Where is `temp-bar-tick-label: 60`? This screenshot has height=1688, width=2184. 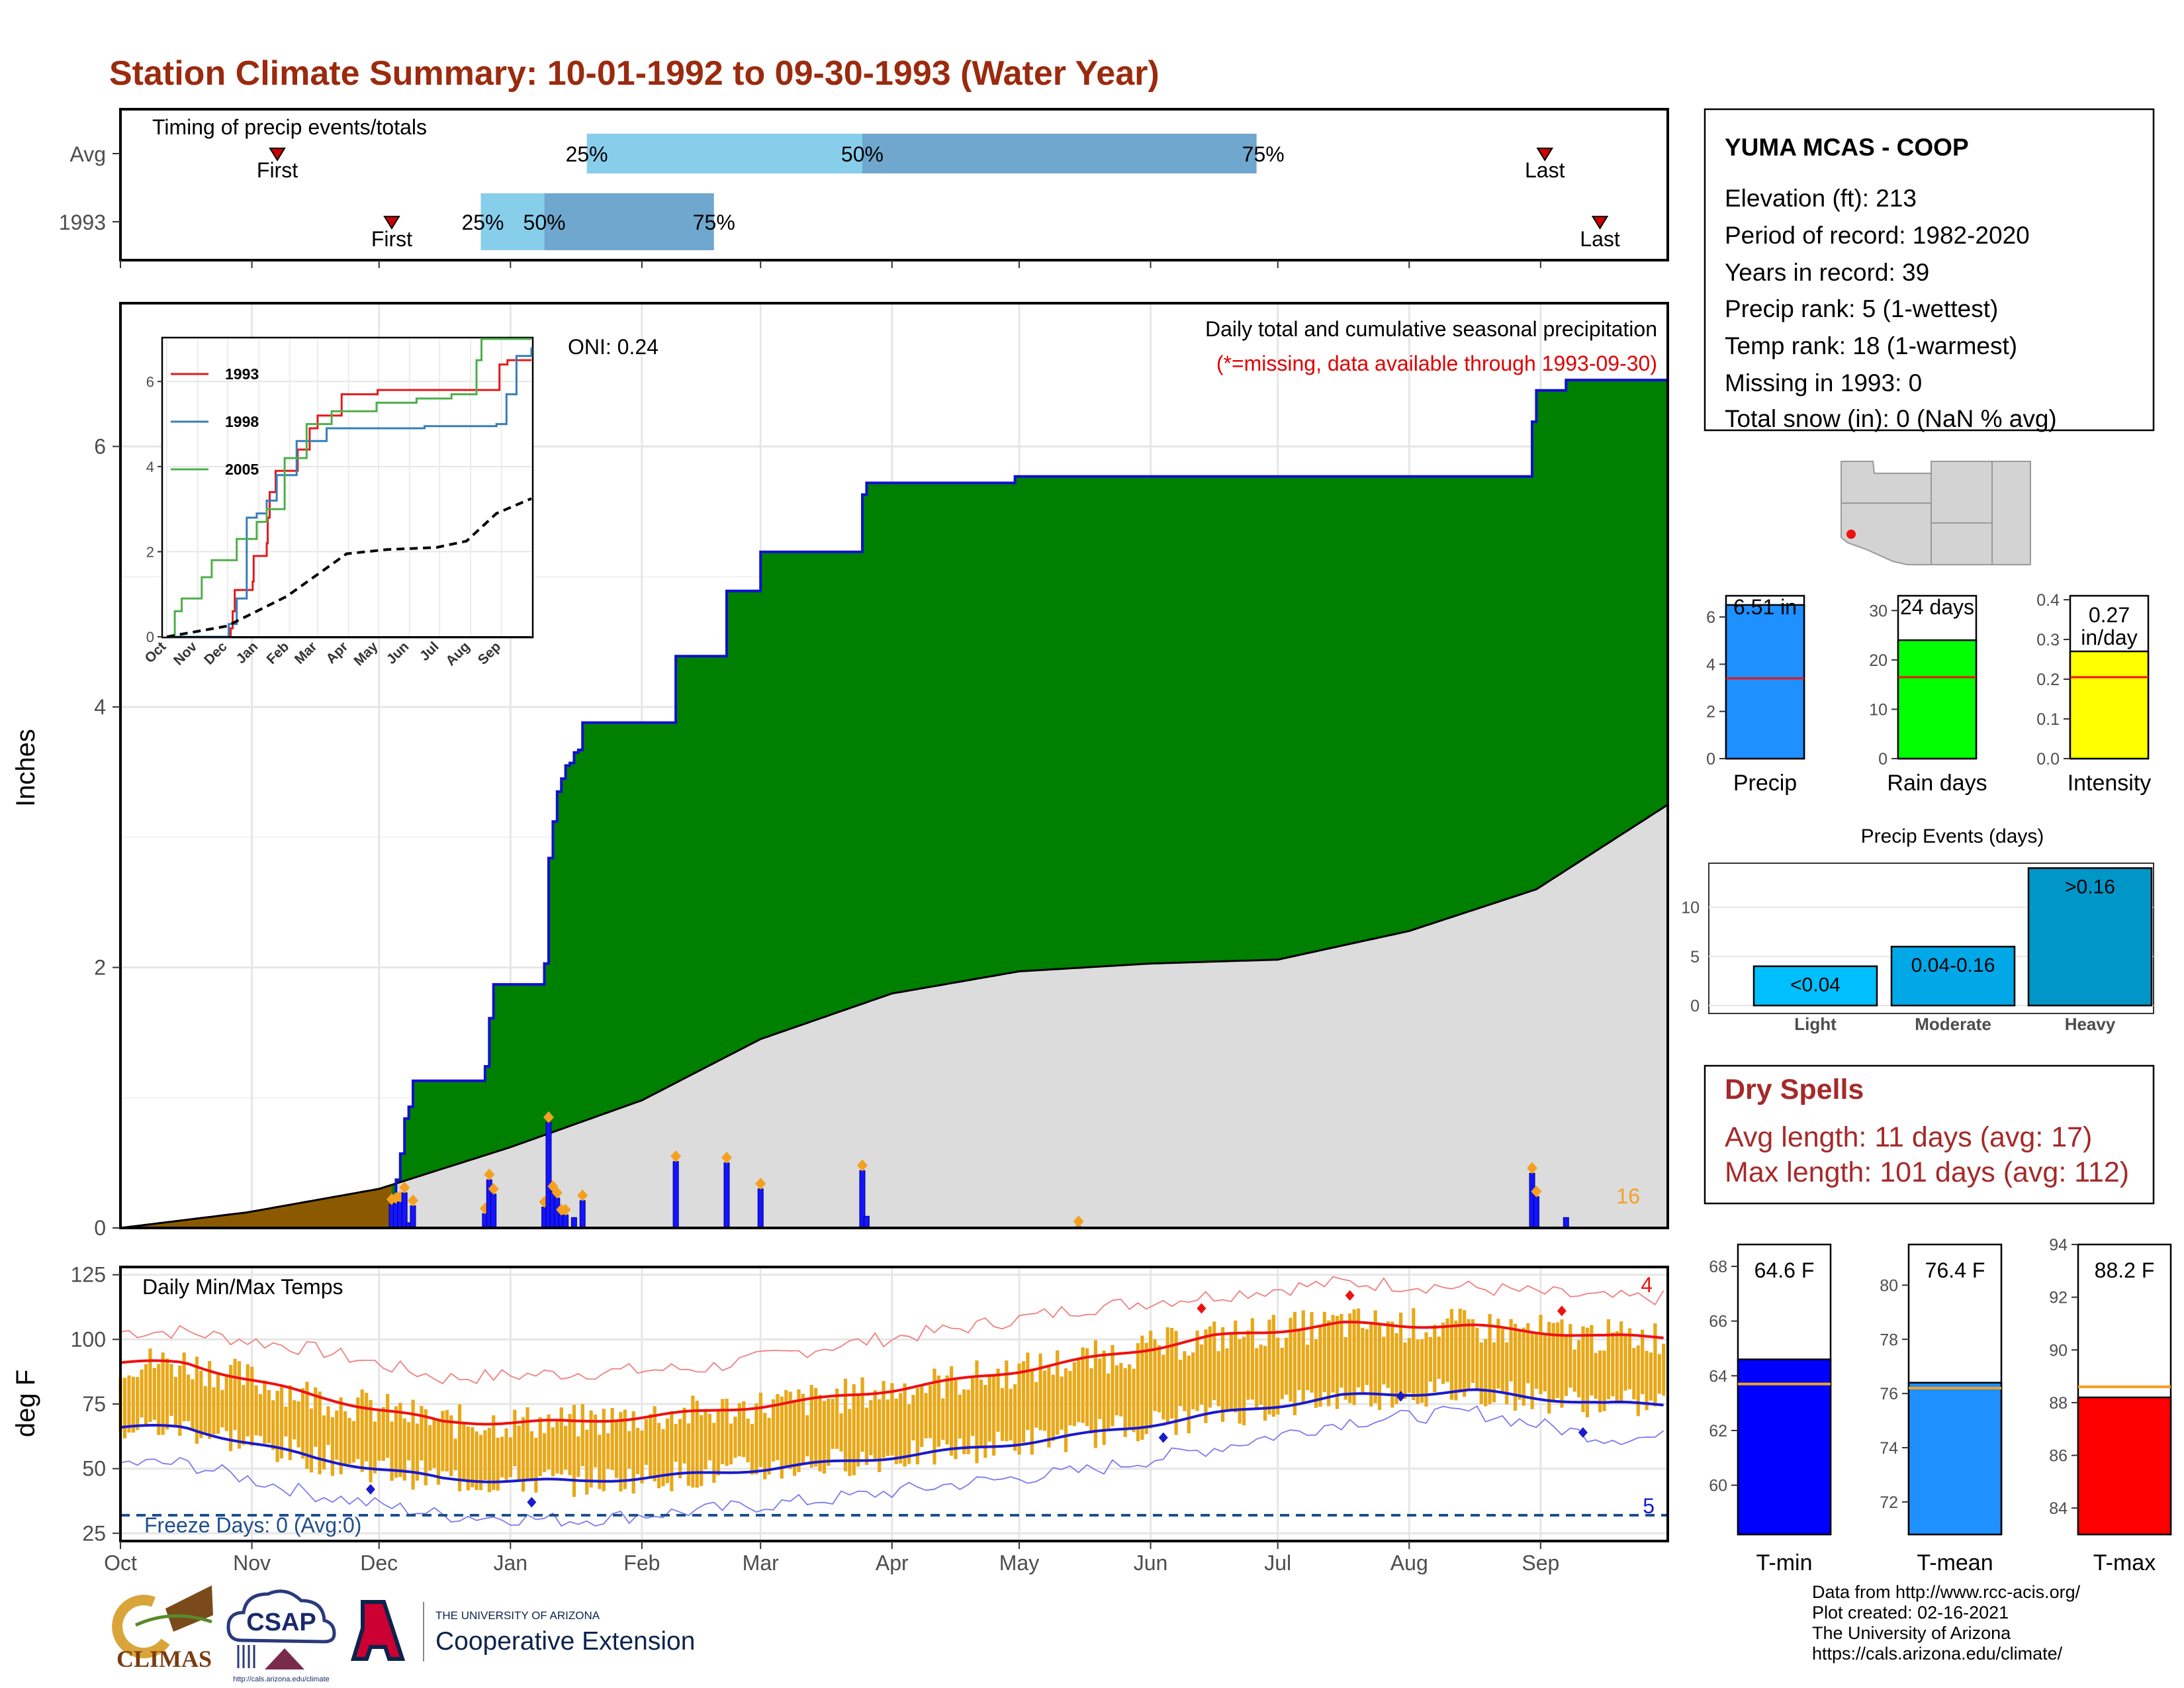 temp-bar-tick-label: 60 is located at coordinates (1718, 1486).